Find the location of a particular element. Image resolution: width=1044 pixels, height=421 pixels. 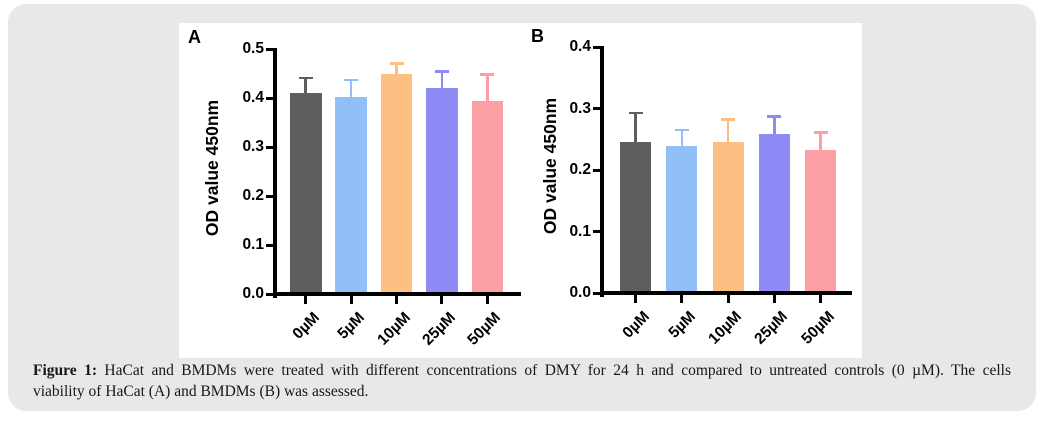

caption-figure-label: Figure 1: is located at coordinates (65, 370).